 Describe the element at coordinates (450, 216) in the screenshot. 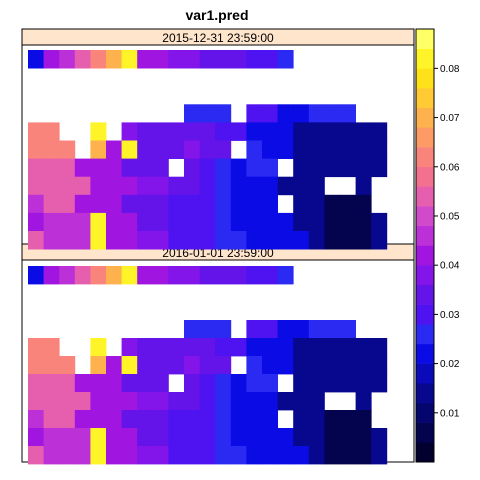

I see `colorbar-tick-label: 0.05` at that location.